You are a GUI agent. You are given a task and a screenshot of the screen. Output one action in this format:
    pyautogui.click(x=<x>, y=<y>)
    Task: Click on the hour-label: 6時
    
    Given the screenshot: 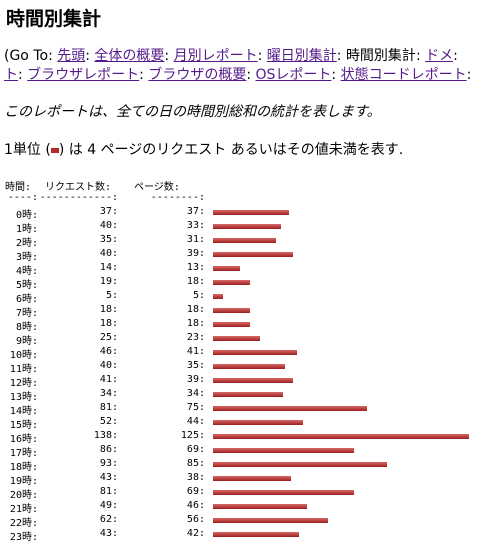 What is the action you would take?
    pyautogui.click(x=27, y=297)
    